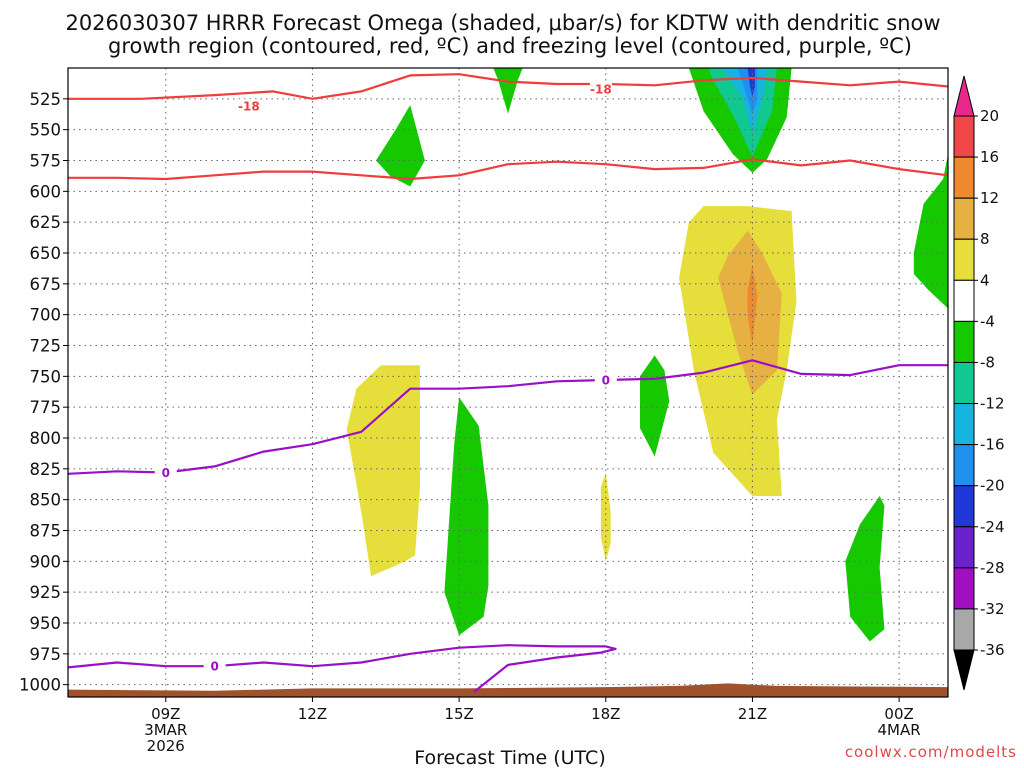  What do you see at coordinates (992, 404) in the screenshot?
I see `colorbar-tick-label: -12` at bounding box center [992, 404].